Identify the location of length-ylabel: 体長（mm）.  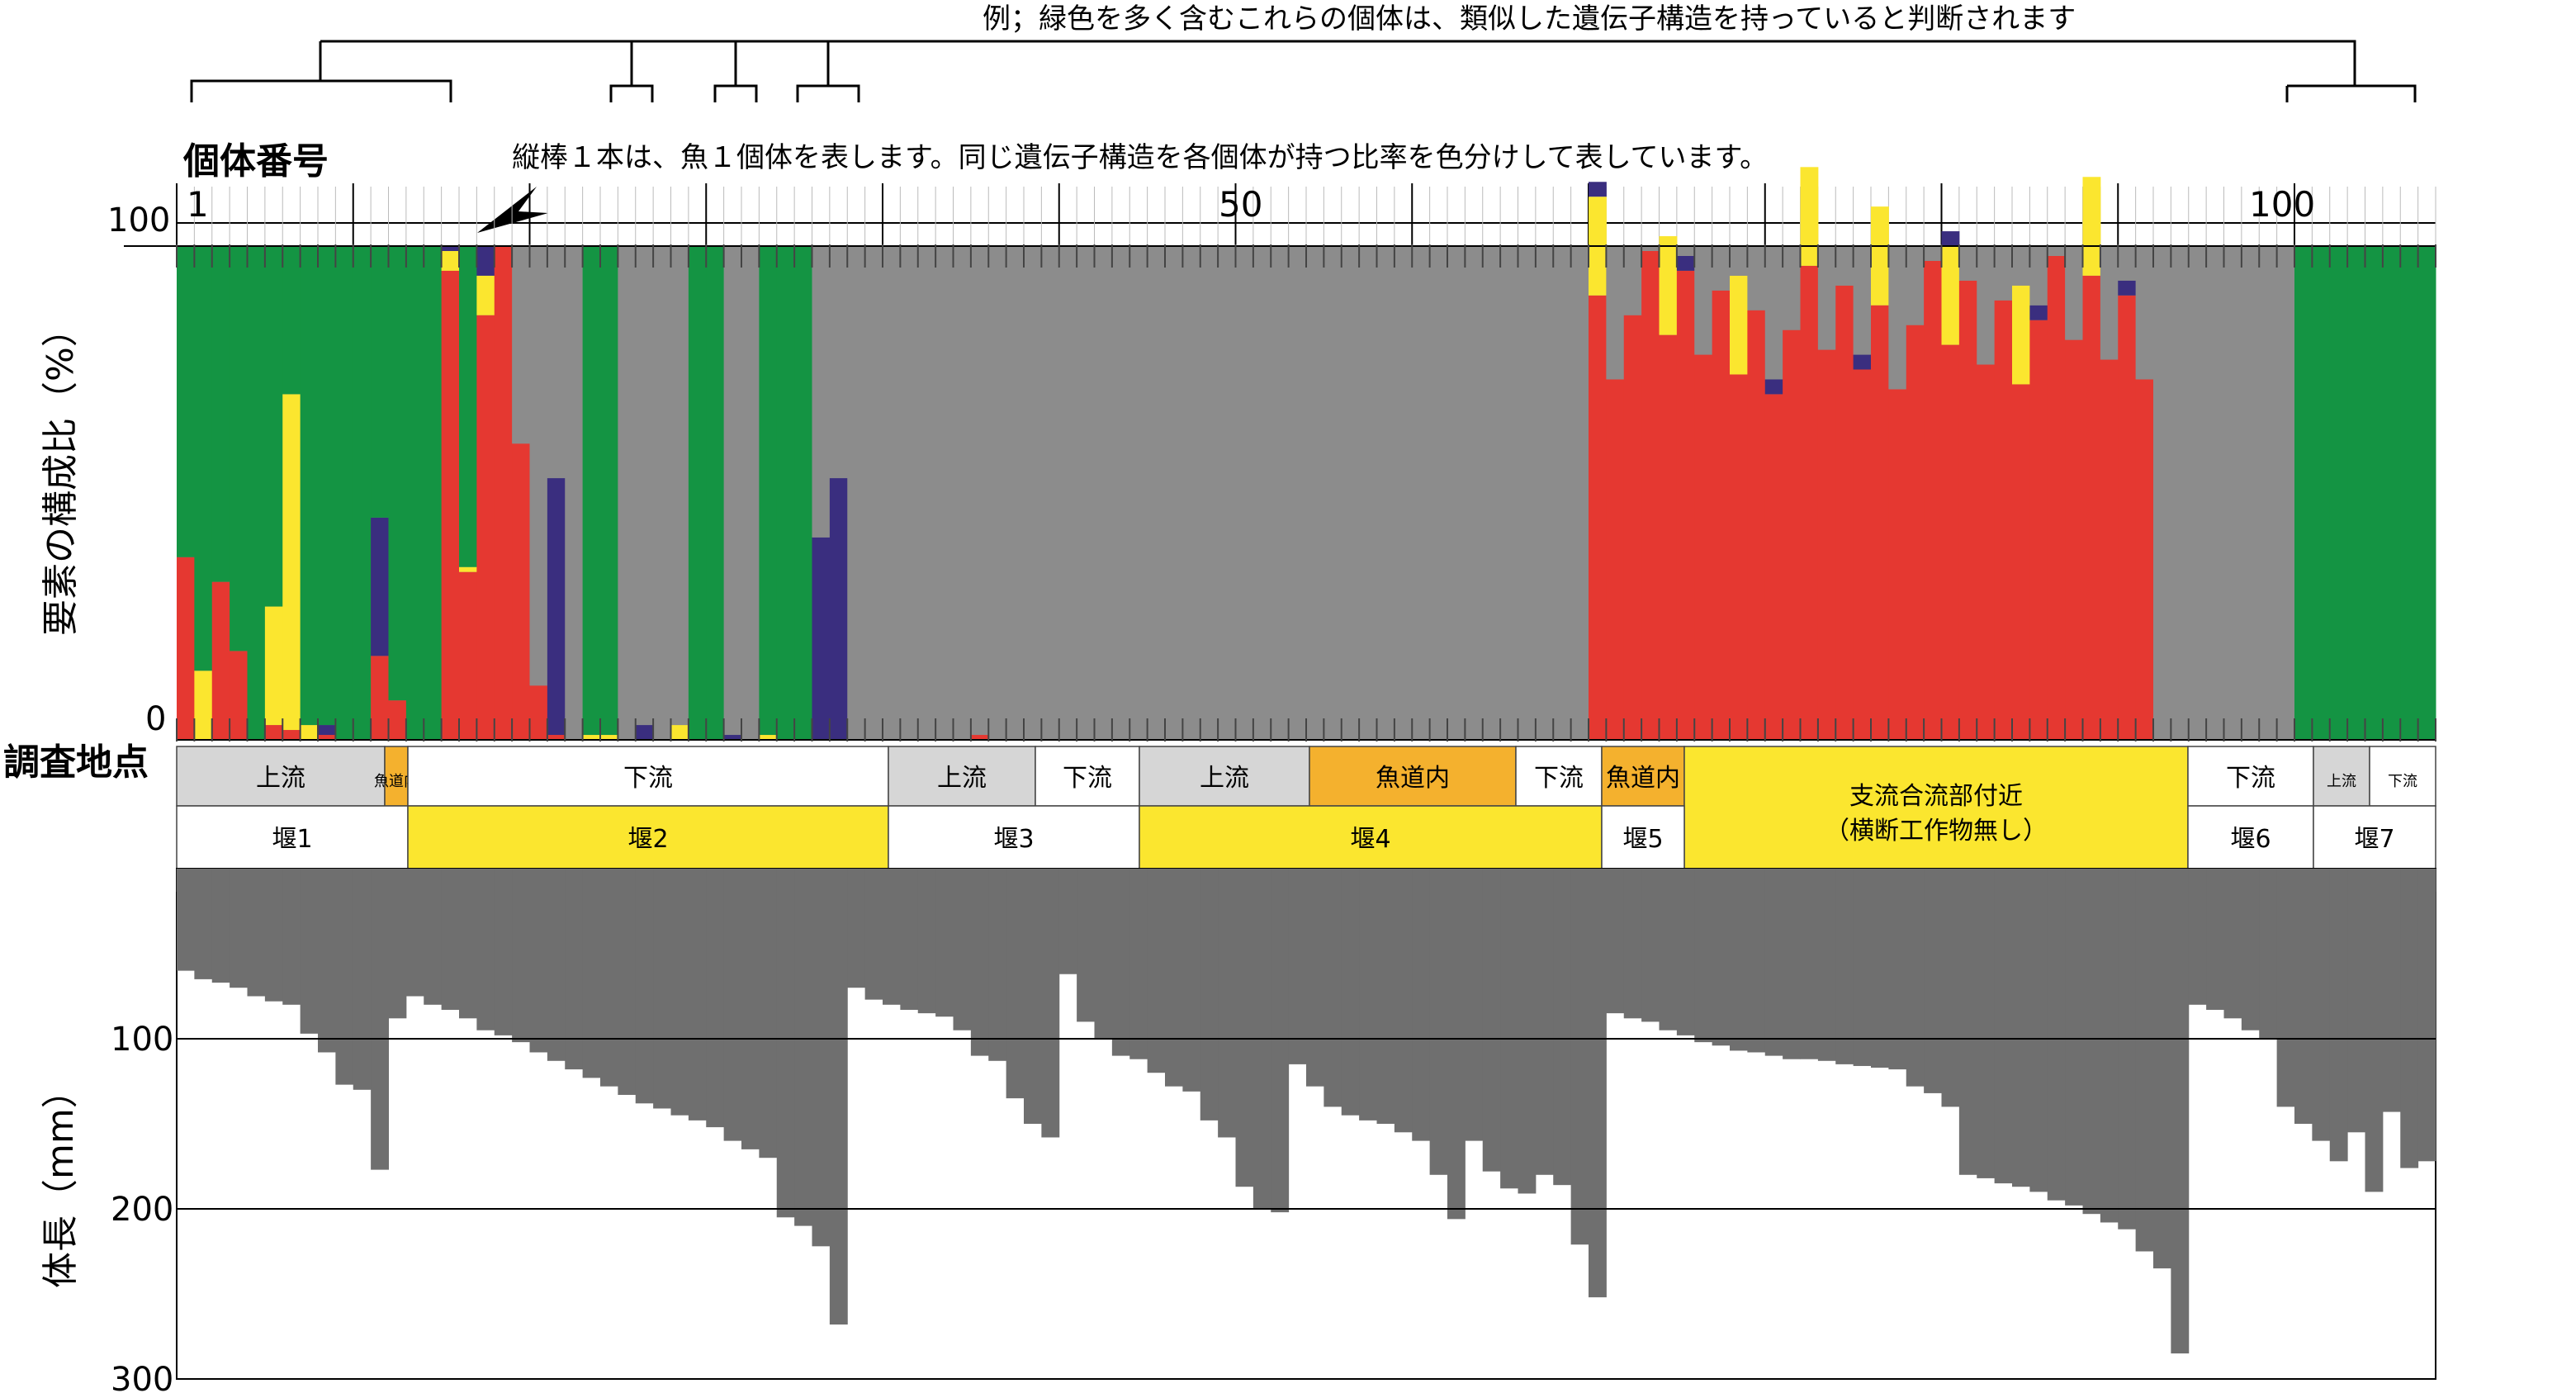
(61, 1180).